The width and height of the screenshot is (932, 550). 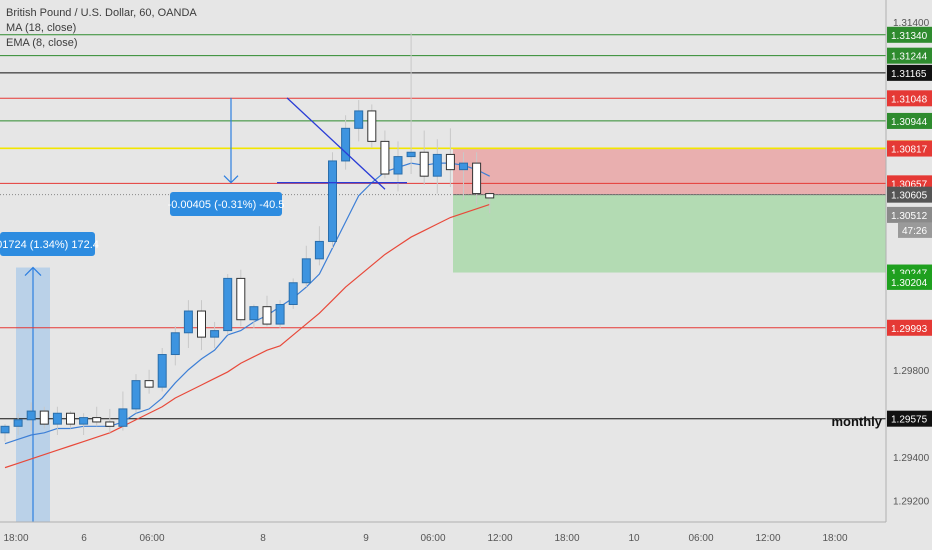 What do you see at coordinates (231, 179) in the screenshot?
I see `measure-down-arrow-head` at bounding box center [231, 179].